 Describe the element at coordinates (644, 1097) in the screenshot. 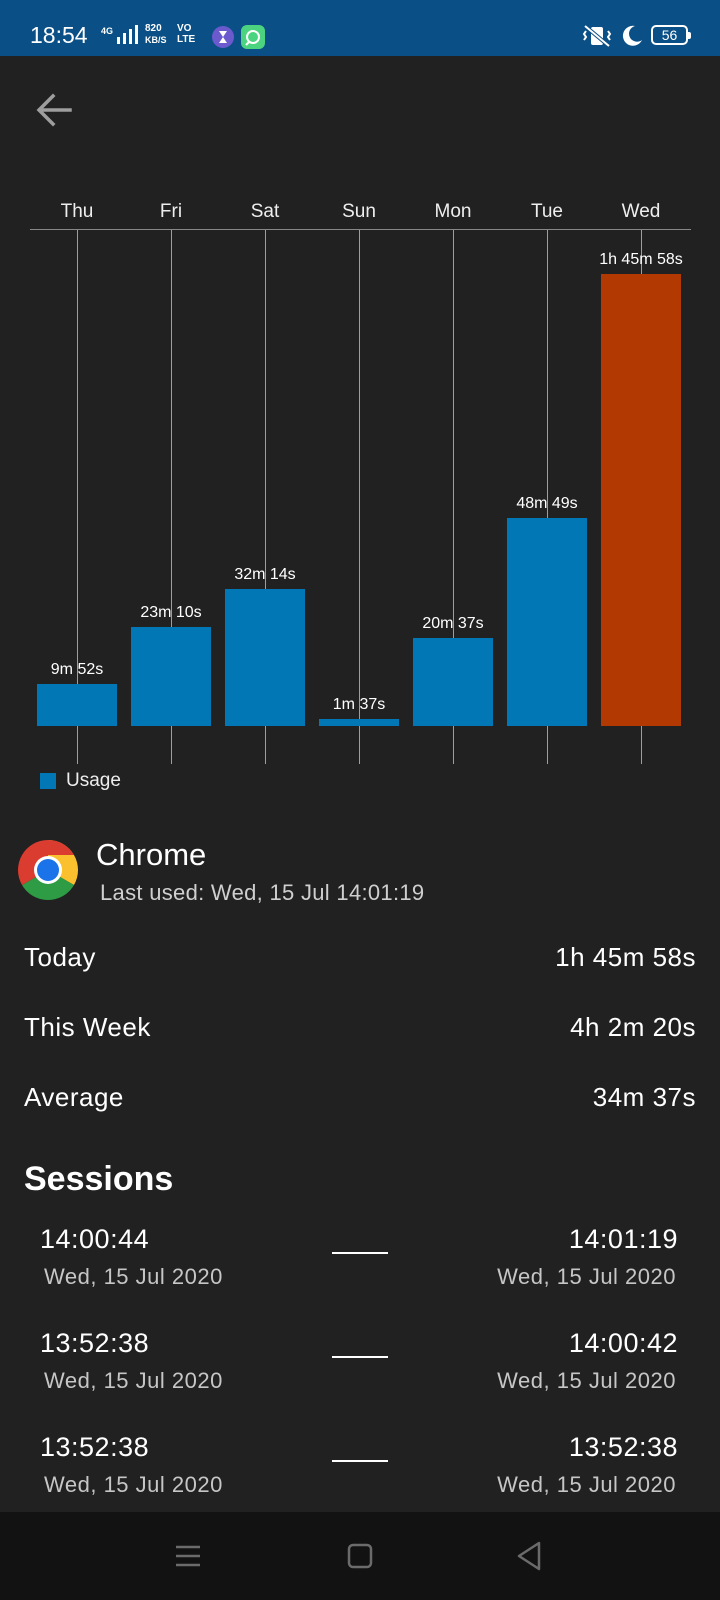

I see `stat-value: 34m 37s` at that location.